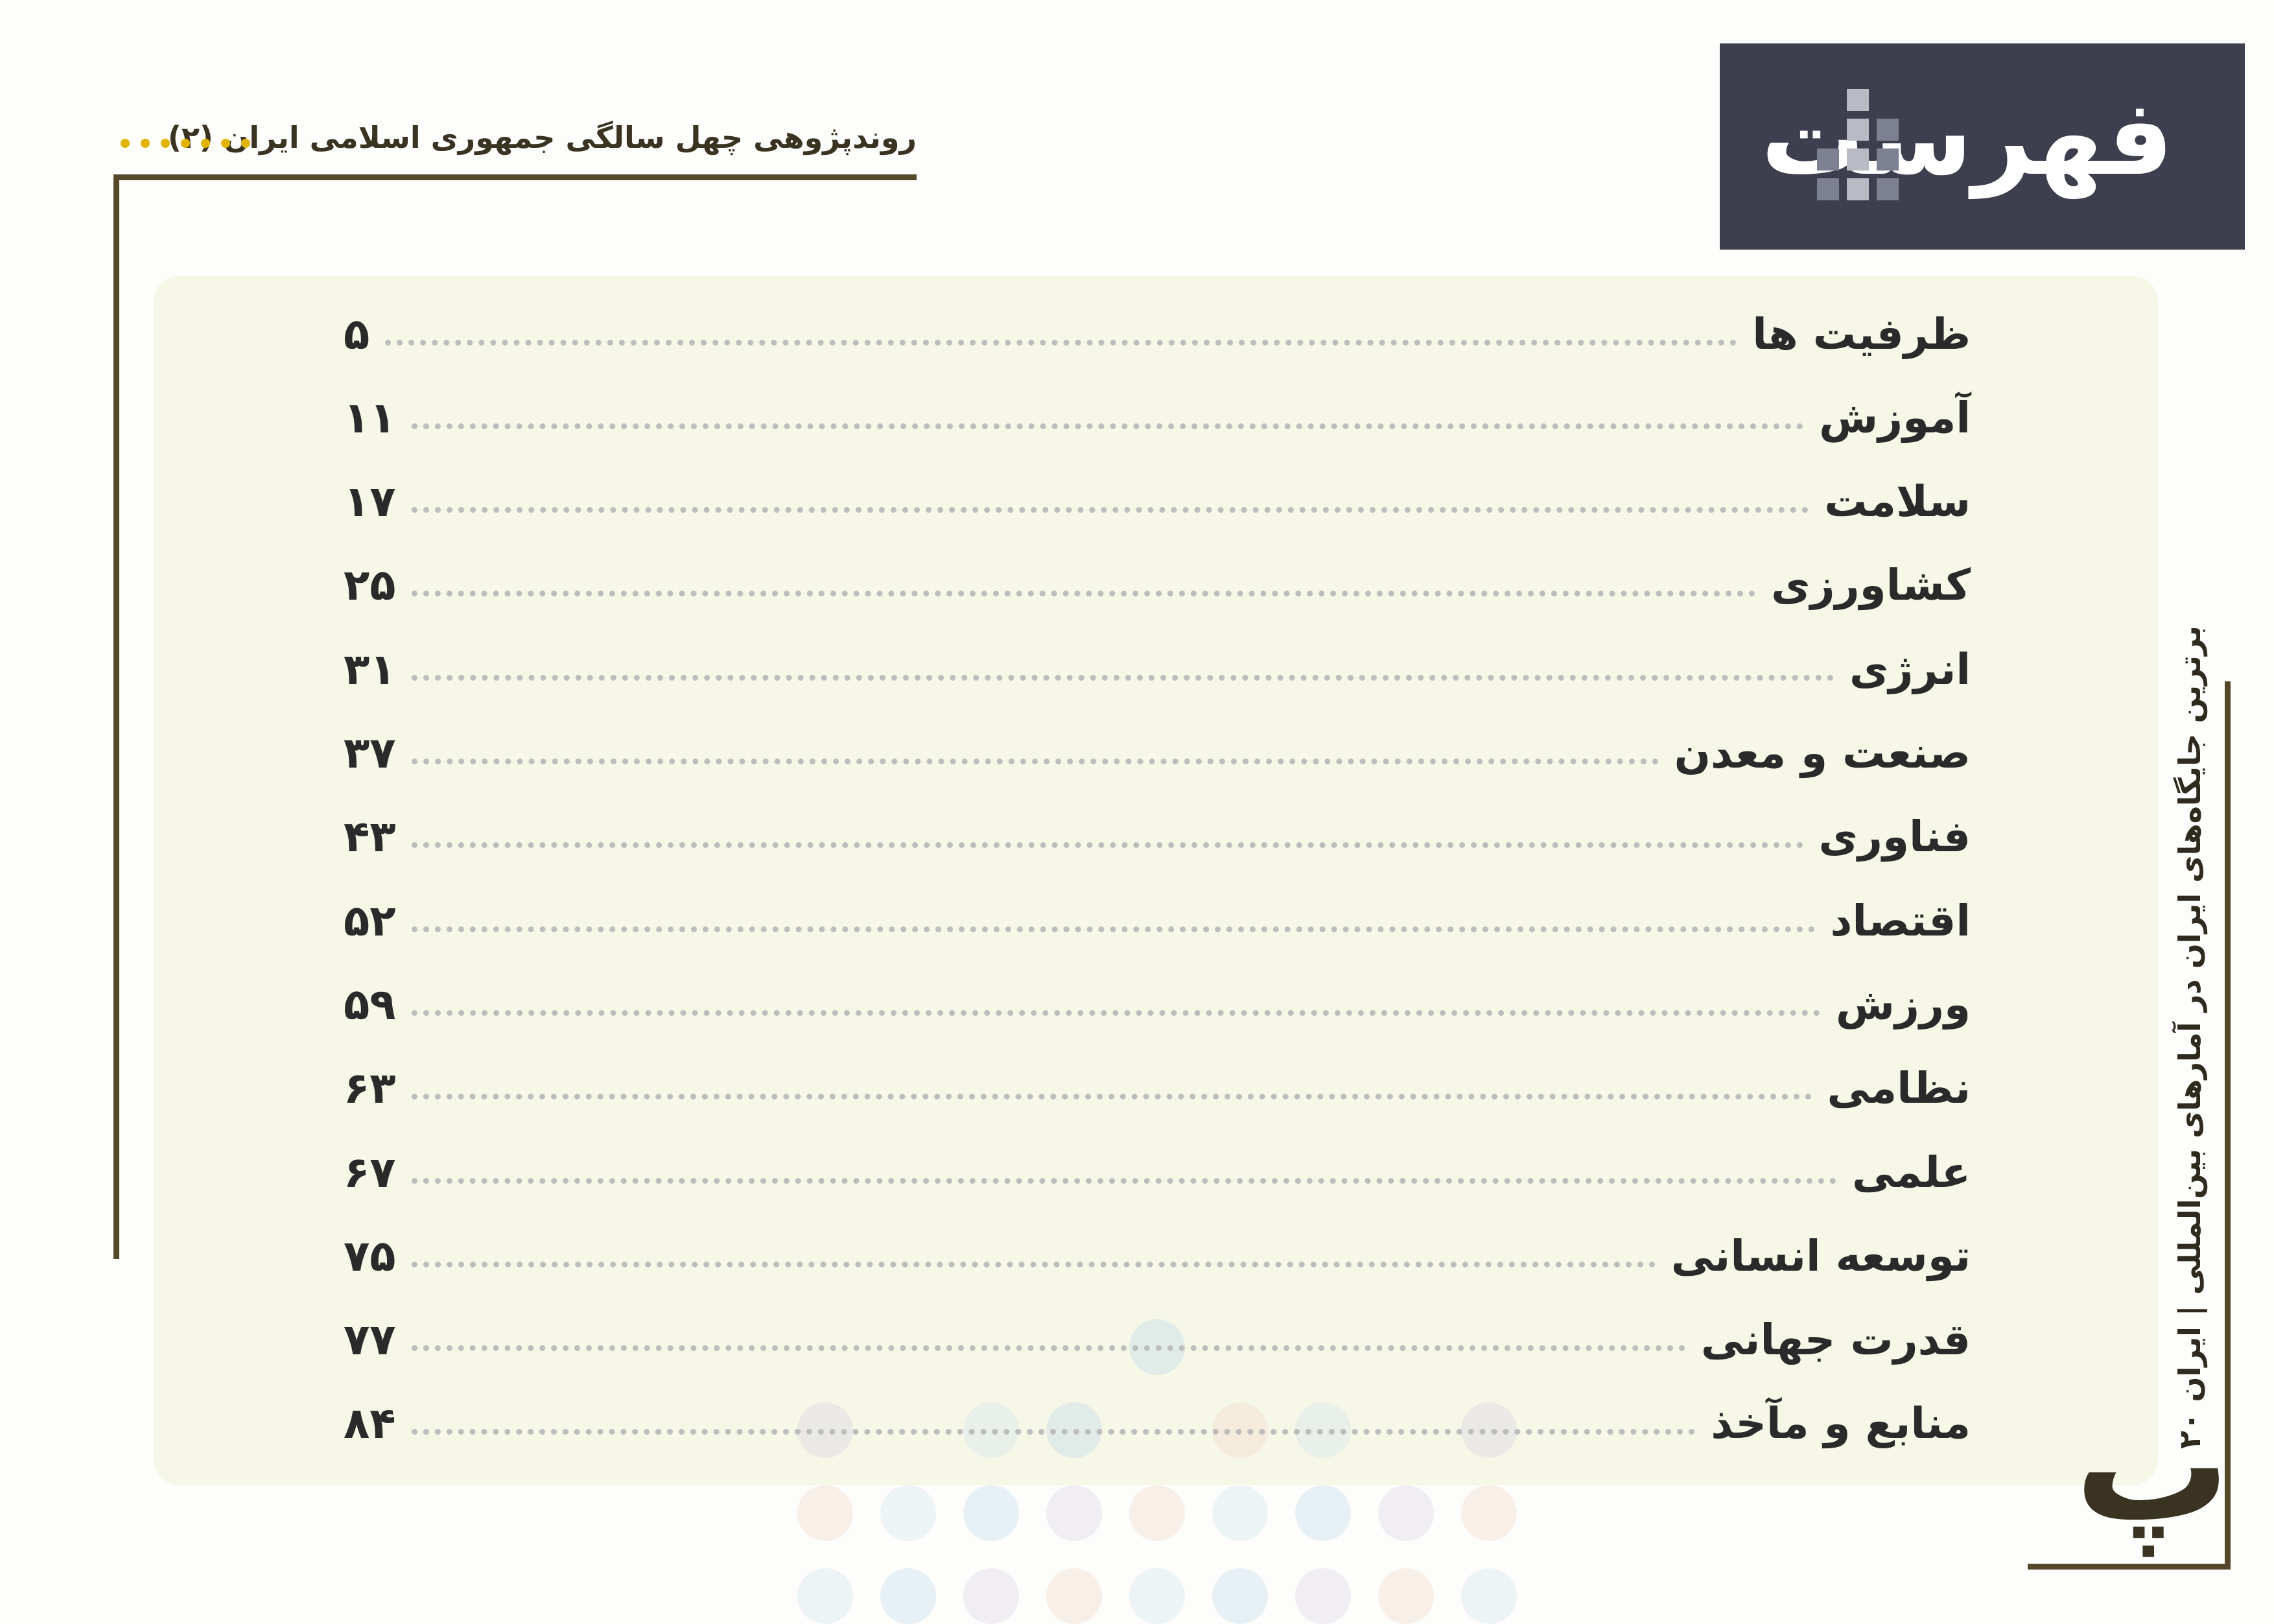 This screenshot has width=2274, height=1624. Describe the element at coordinates (370, 418) in the screenshot. I see `toc-page: ۱۱` at that location.